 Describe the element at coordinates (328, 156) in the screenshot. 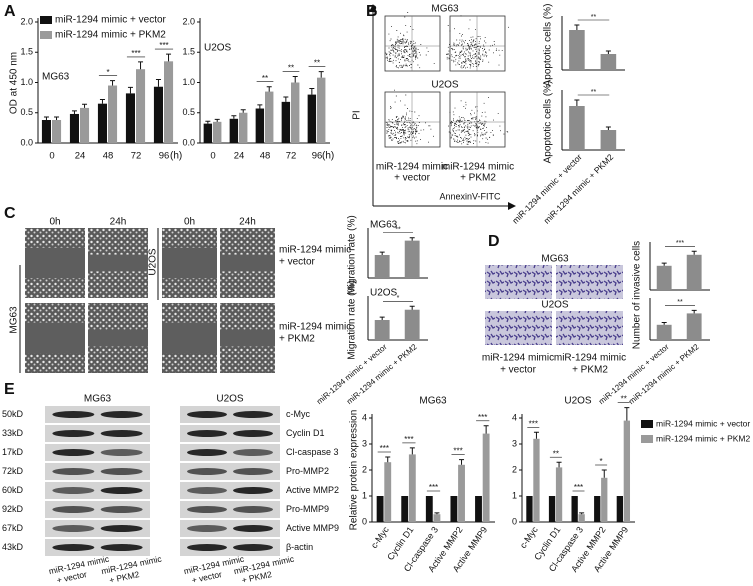

I see `x-axis-label: (h)` at that location.